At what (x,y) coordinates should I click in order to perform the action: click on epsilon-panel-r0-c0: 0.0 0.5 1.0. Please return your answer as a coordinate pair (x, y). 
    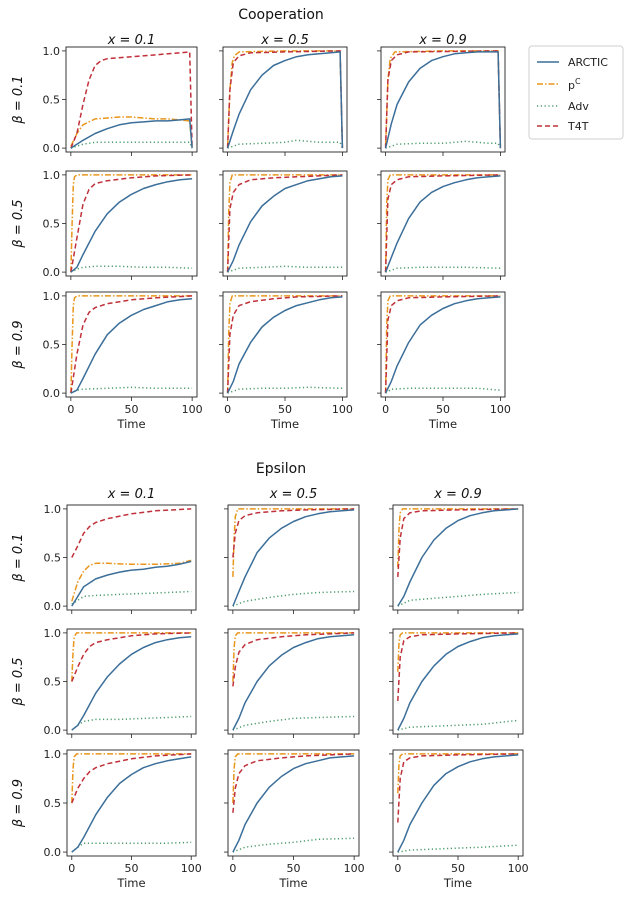
    Looking at the image, I should click on (120, 558).